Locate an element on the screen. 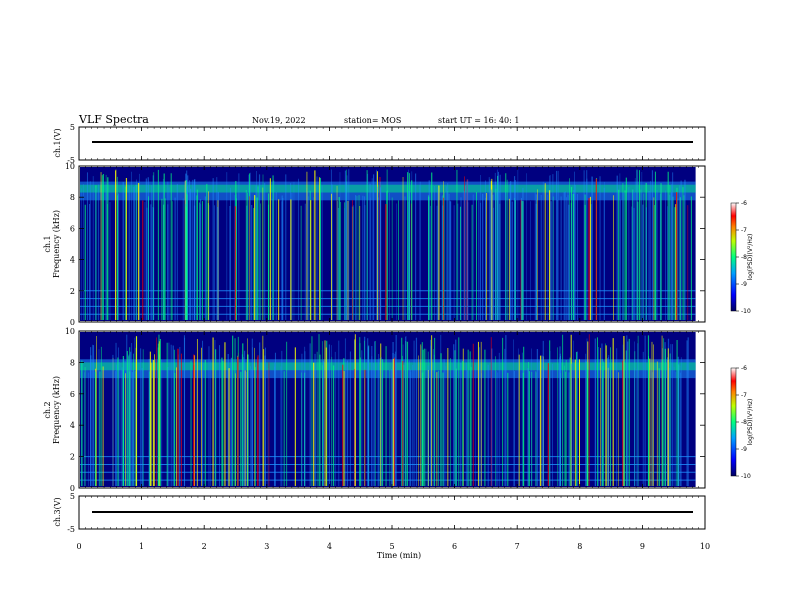 The image size is (792, 612). x-tick-label: 5 is located at coordinates (391, 546).